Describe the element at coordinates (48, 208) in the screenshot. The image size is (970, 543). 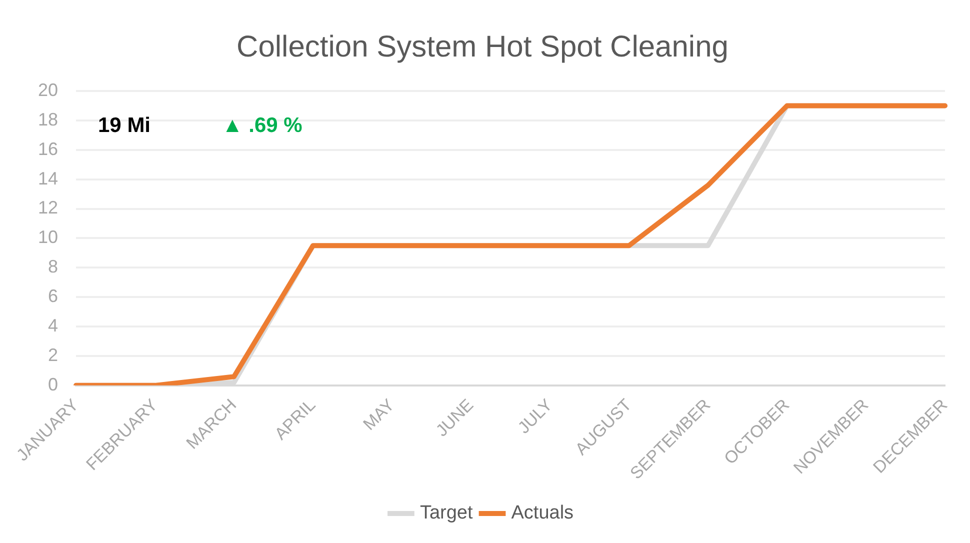
I see `y-tick-label: 12` at that location.